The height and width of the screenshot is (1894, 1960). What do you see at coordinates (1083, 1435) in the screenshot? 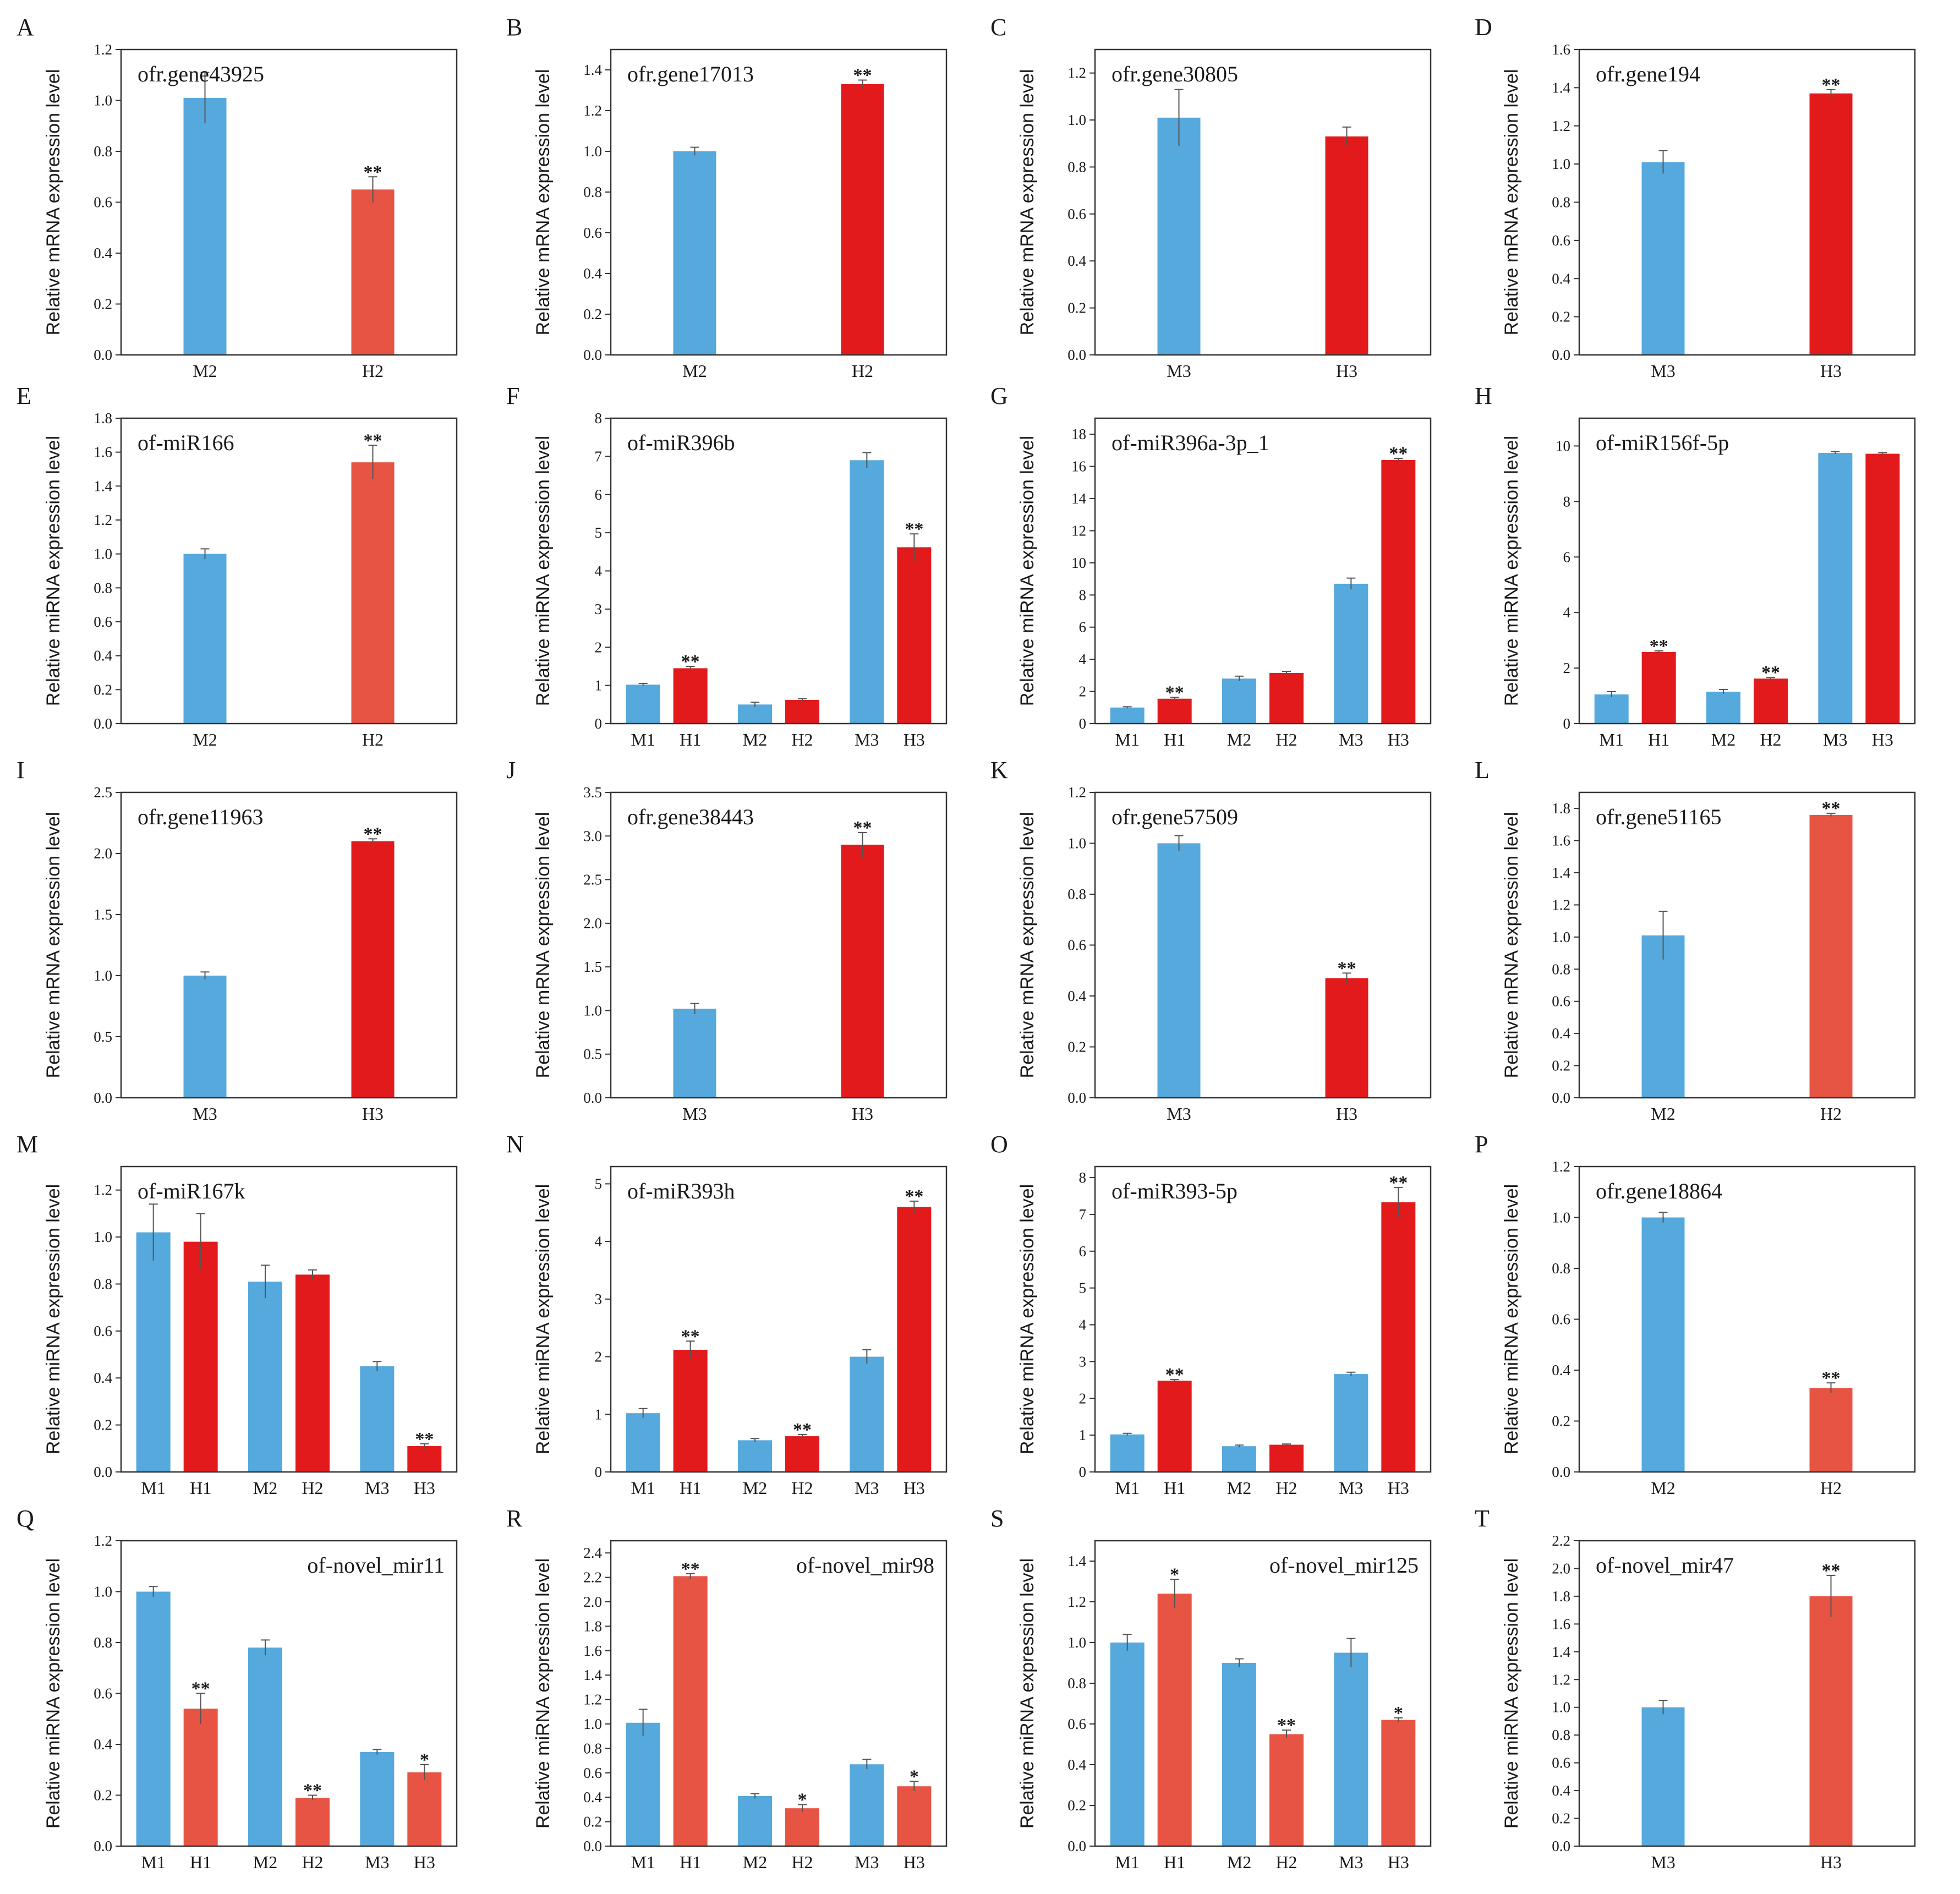
I see `y-tick-label: 1` at bounding box center [1083, 1435].